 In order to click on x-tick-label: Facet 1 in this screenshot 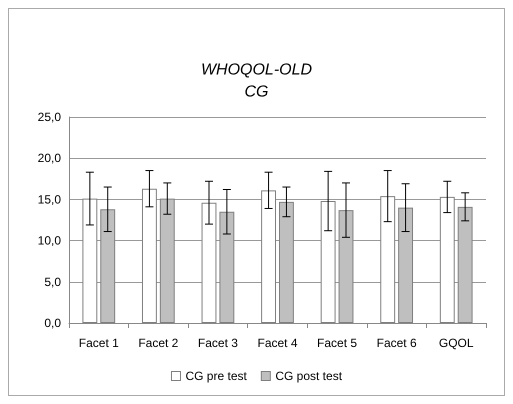, I will do `click(99, 343)`.